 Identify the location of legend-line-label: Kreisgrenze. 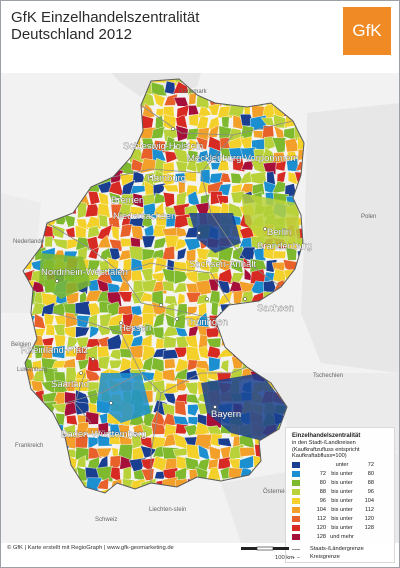
(325, 557).